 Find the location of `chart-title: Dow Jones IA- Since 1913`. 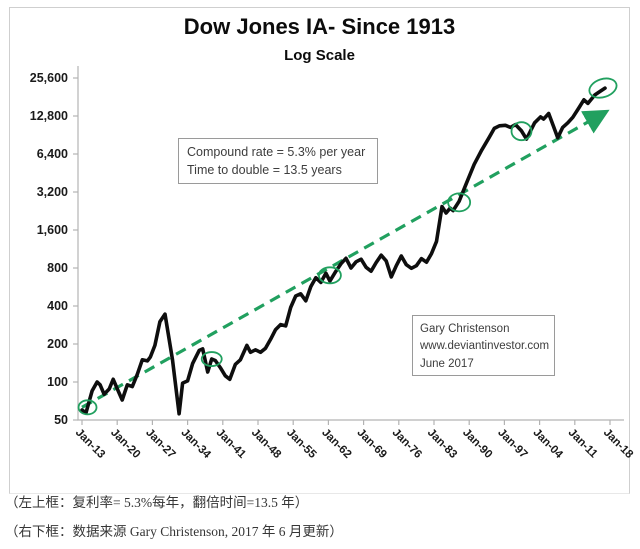

chart-title: Dow Jones IA- Since 1913 is located at coordinates (319, 26).